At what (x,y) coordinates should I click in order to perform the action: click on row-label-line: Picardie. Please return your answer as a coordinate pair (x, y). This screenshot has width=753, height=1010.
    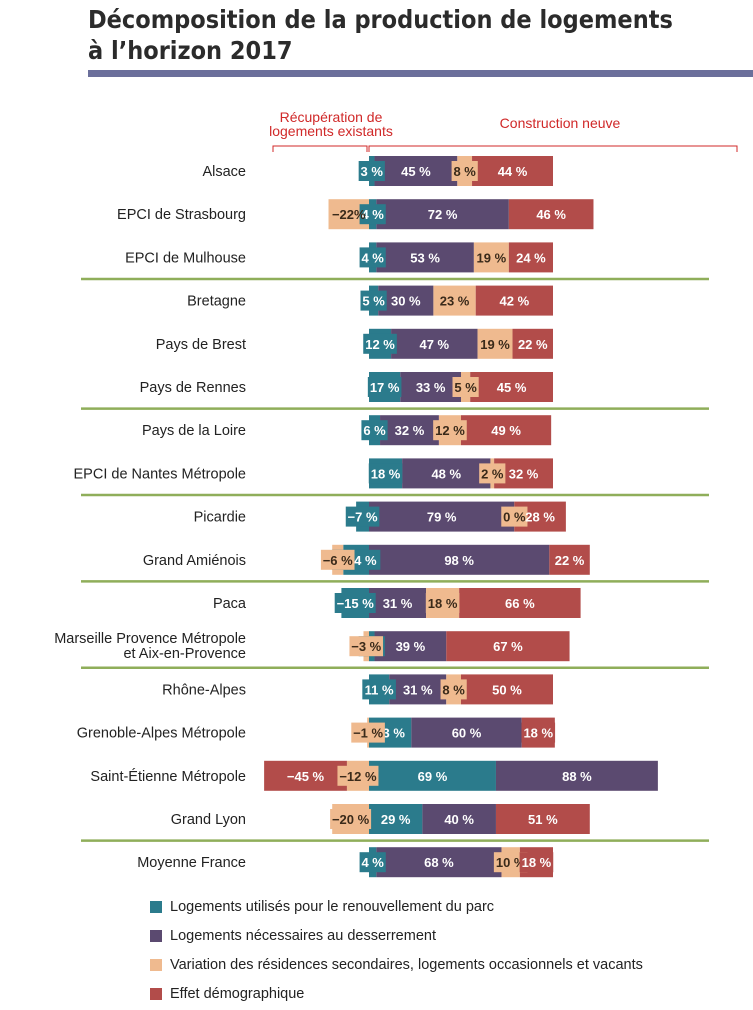
    Looking at the image, I should click on (220, 518).